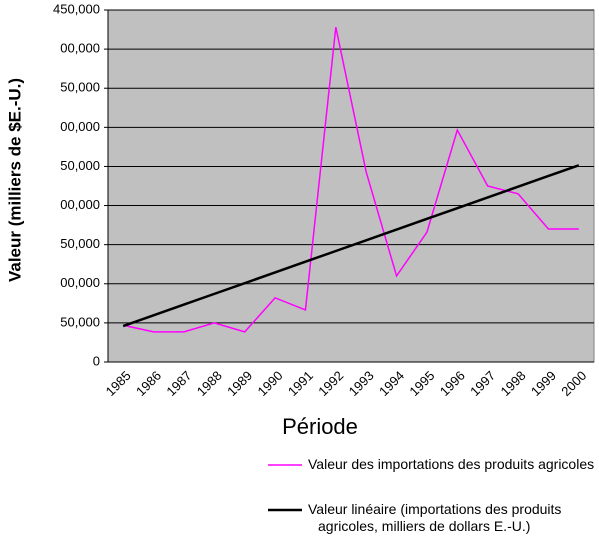 Image resolution: width=599 pixels, height=543 pixels. I want to click on x-tick-label: 1996, so click(452, 383).